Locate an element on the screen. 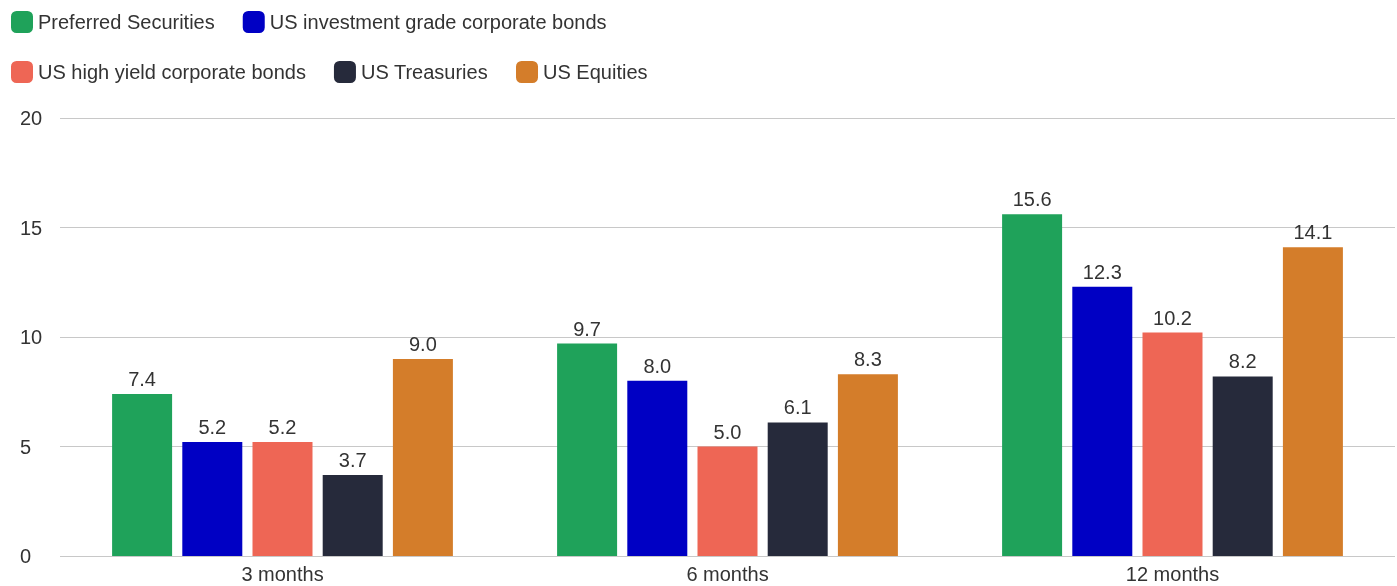 The width and height of the screenshot is (1397, 586). data-label: 6.1 is located at coordinates (797, 407).